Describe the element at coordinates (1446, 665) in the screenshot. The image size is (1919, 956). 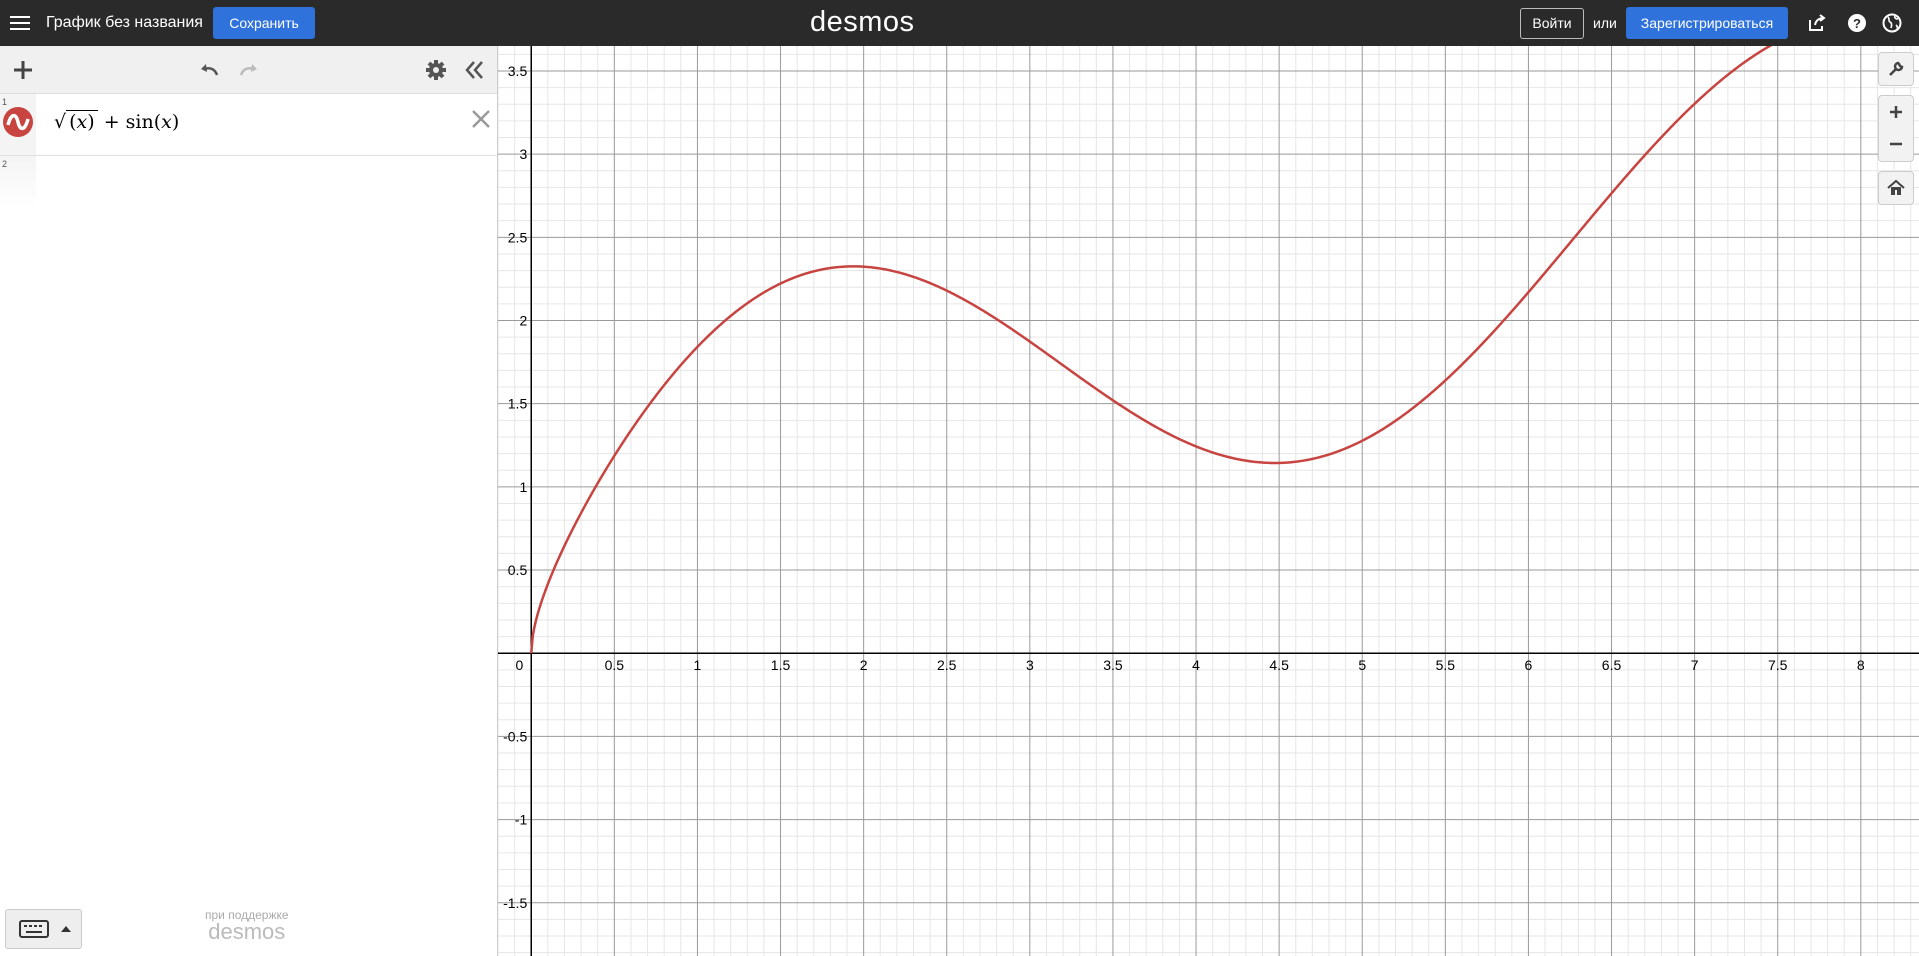
I see `x-tick-label: 5.5` at that location.